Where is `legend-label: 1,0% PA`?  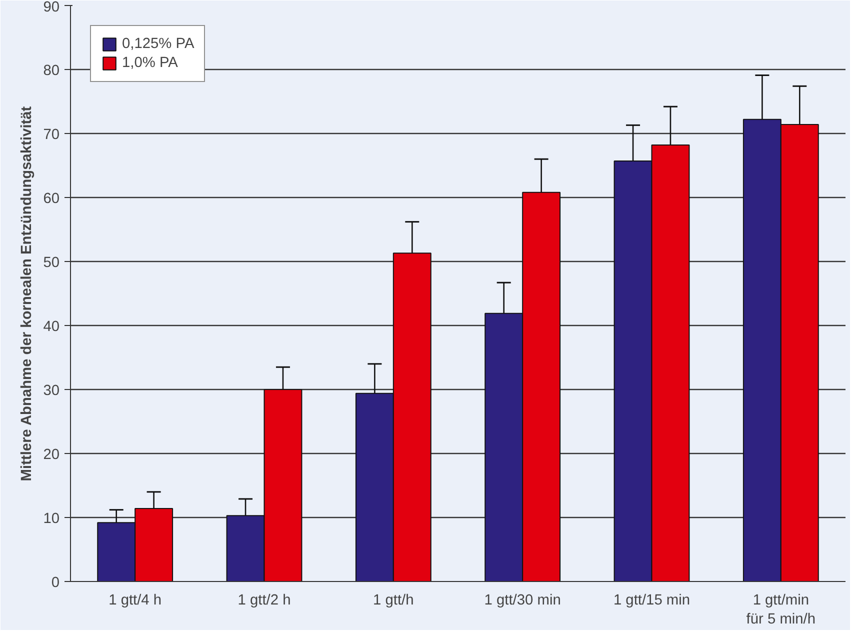
legend-label: 1,0% PA is located at coordinates (150, 63).